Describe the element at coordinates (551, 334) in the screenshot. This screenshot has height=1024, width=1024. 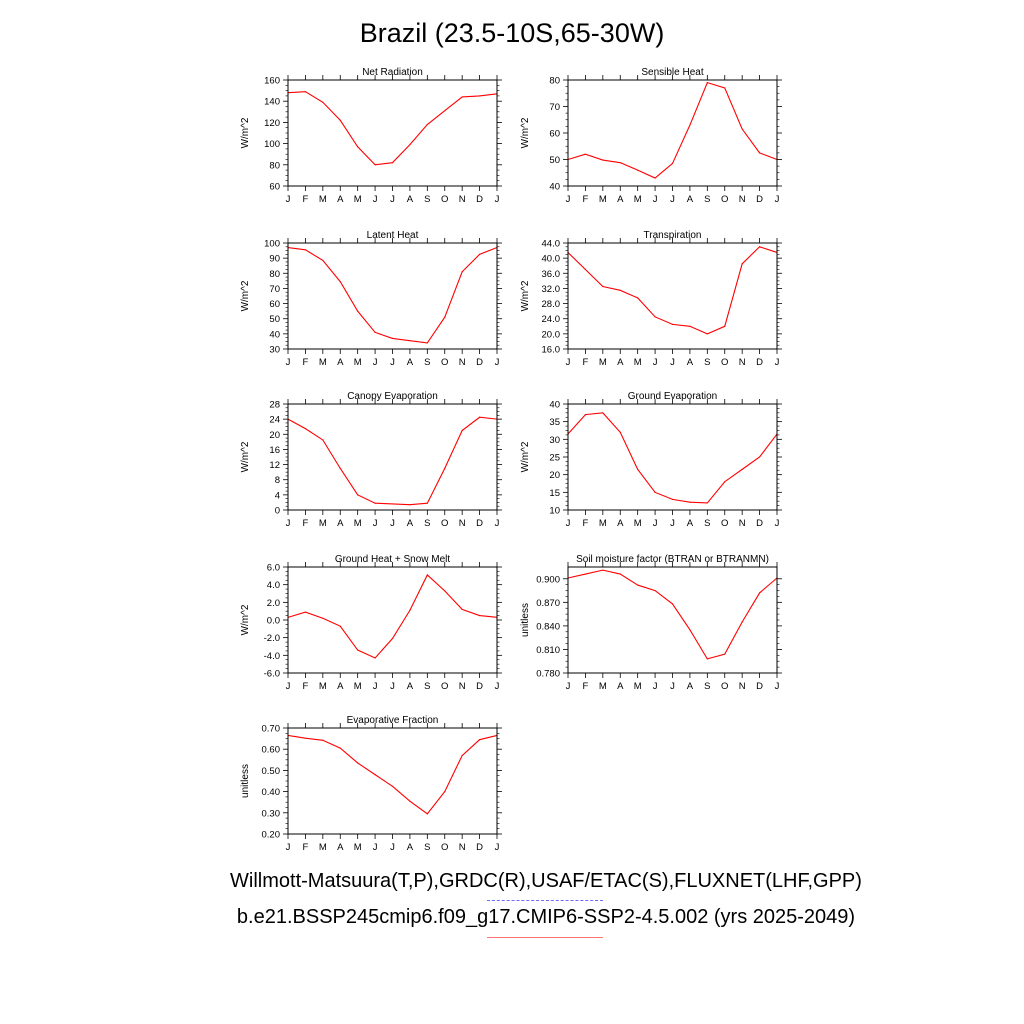
I see `y-tick-label: 20.0` at that location.